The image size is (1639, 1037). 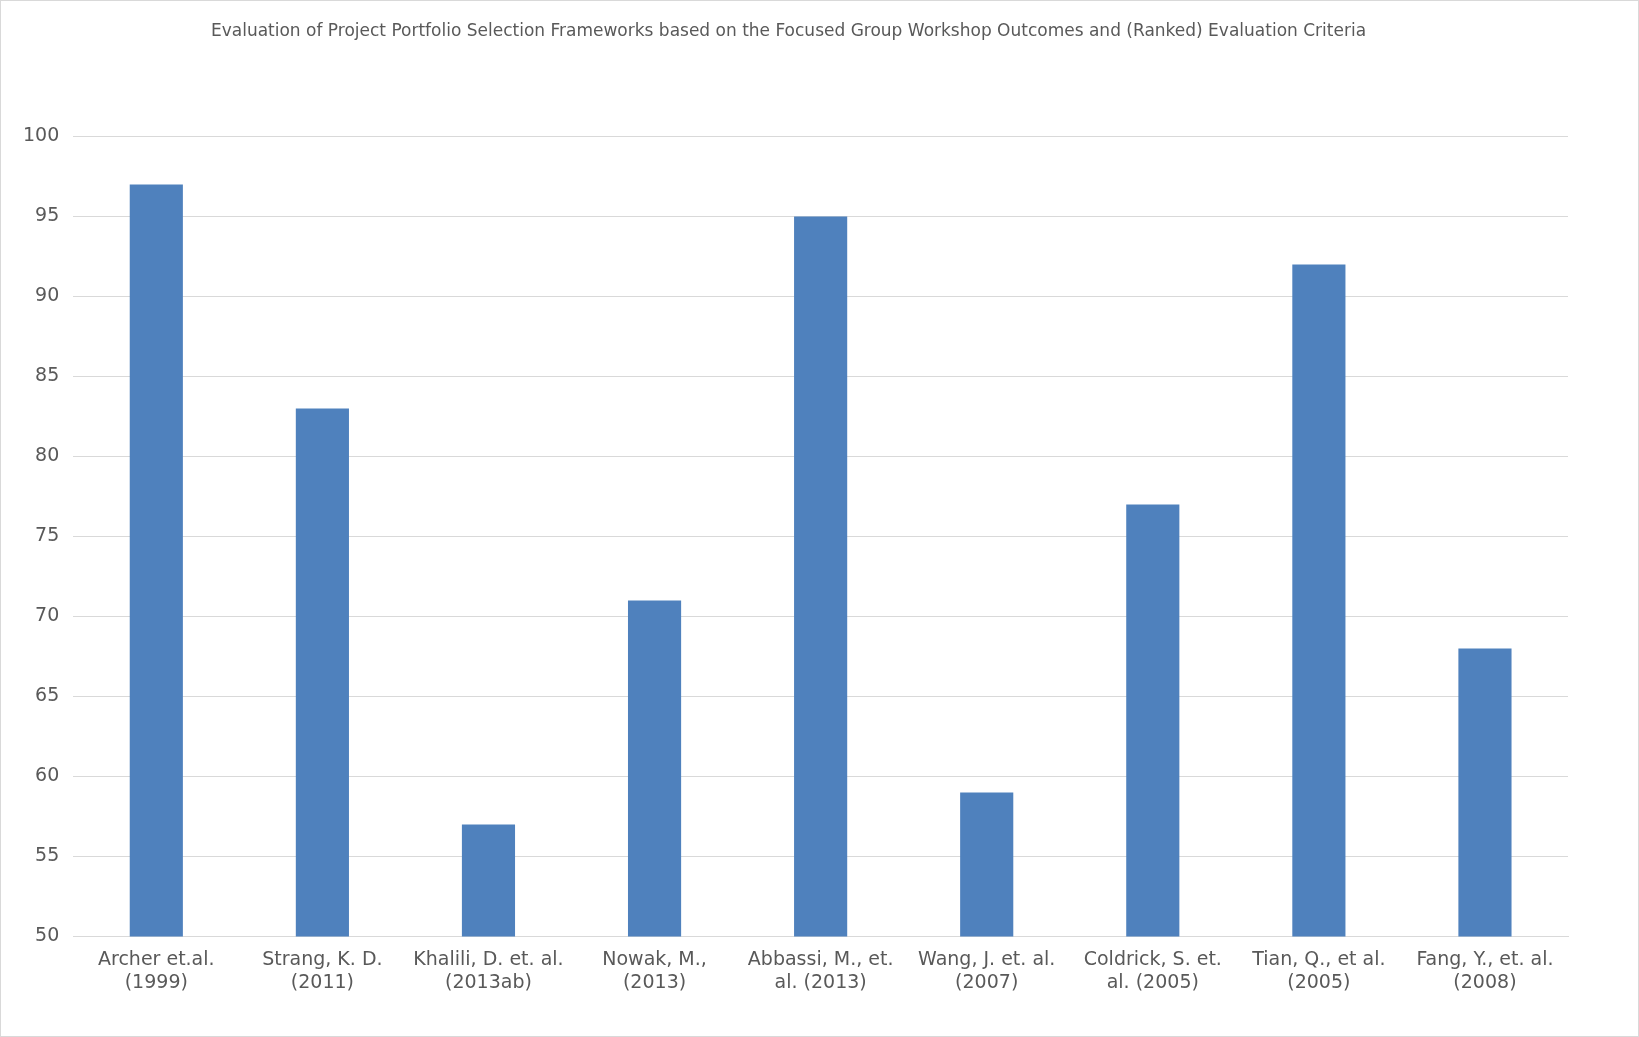 What do you see at coordinates (41, 134) in the screenshot?
I see `y-tick-label: 100` at bounding box center [41, 134].